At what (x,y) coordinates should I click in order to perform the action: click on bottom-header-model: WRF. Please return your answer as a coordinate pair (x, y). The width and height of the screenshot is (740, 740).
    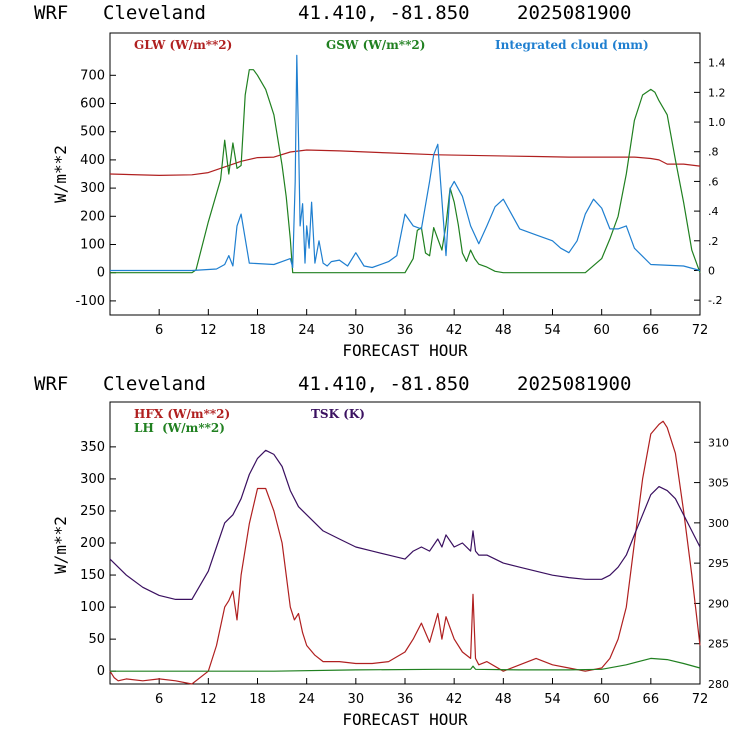
    Looking at the image, I should click on (51, 384).